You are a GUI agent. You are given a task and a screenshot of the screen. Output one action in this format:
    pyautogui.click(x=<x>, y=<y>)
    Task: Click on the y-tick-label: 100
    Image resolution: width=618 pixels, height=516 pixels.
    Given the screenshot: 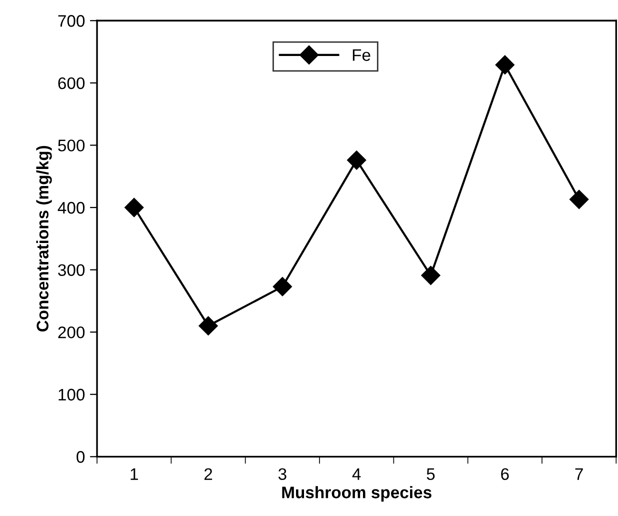 What is the action you would take?
    pyautogui.click(x=71, y=394)
    